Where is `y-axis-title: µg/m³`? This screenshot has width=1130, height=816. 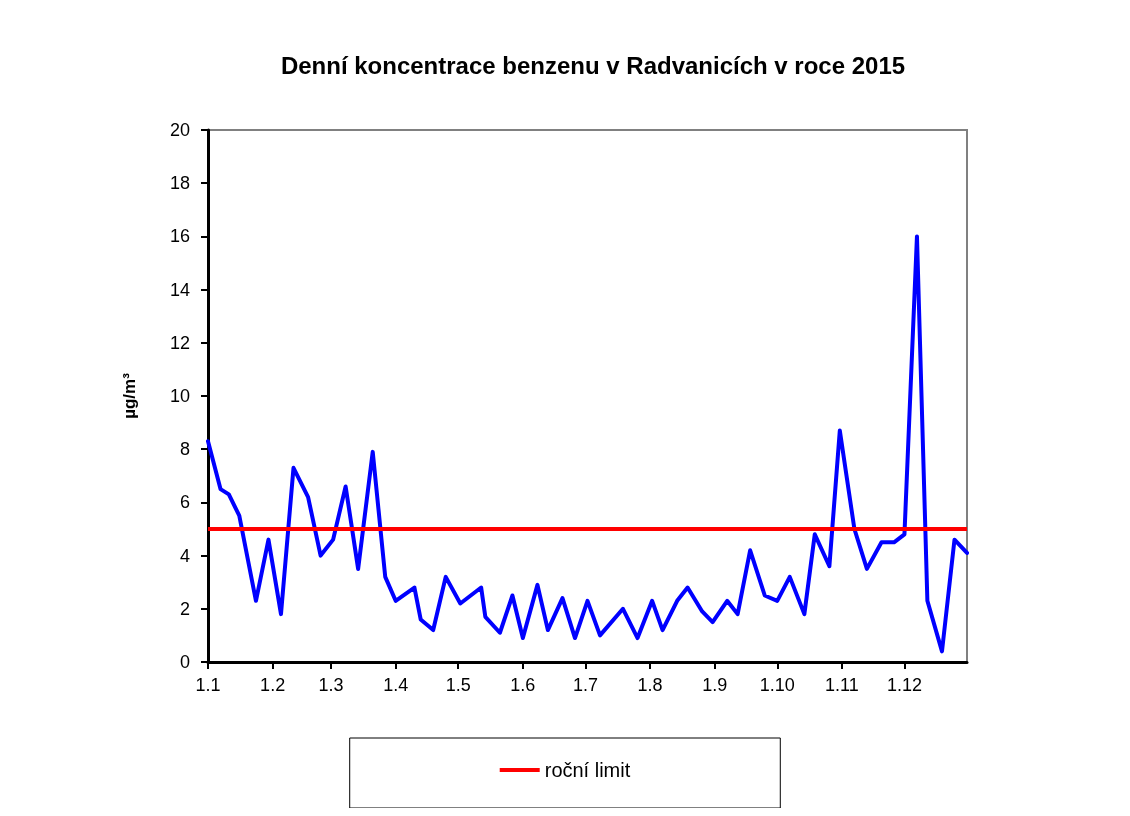
y-axis-title: µg/m³ is located at coordinates (129, 395).